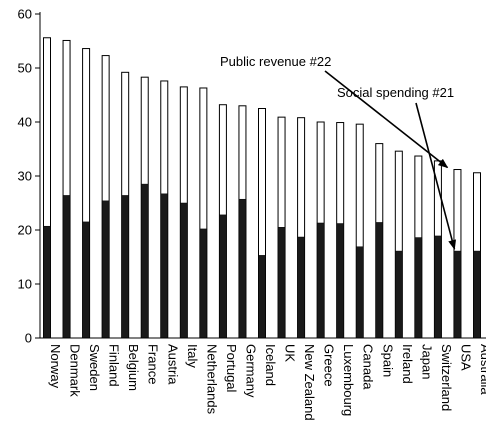 The width and height of the screenshot is (486, 445). Describe the element at coordinates (309, 382) in the screenshot. I see `category-label-new-zealand: New Zealand` at that location.